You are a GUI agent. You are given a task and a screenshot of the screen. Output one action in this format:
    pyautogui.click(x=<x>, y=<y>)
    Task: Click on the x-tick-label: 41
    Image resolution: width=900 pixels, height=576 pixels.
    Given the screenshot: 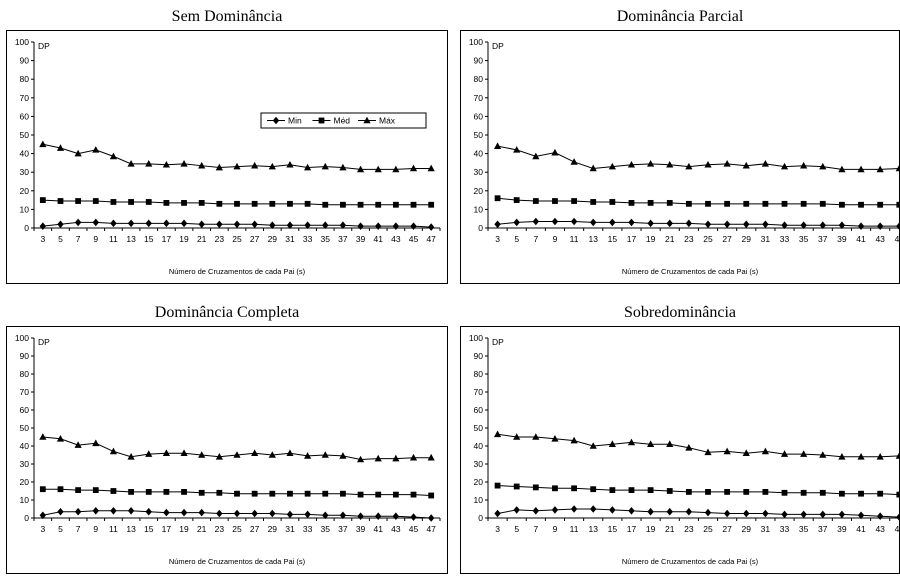 What is the action you would take?
    pyautogui.click(x=861, y=239)
    